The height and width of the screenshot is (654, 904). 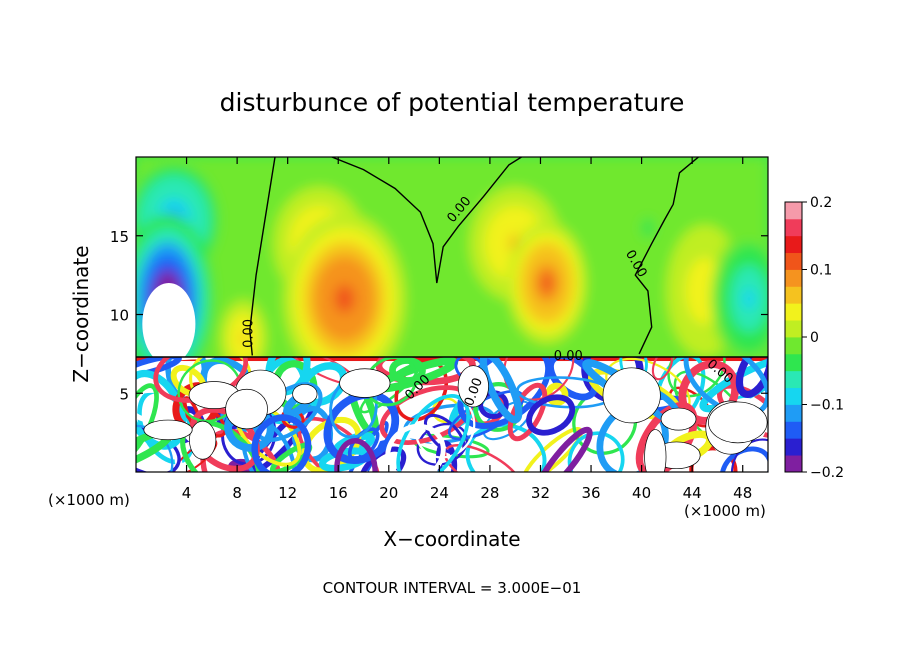 I want to click on x-tick-label: 40, so click(x=641, y=493).